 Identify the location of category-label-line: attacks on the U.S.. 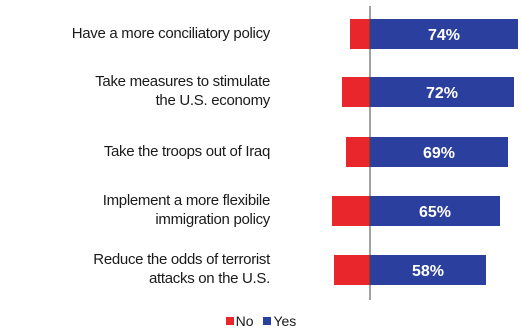
(209, 278).